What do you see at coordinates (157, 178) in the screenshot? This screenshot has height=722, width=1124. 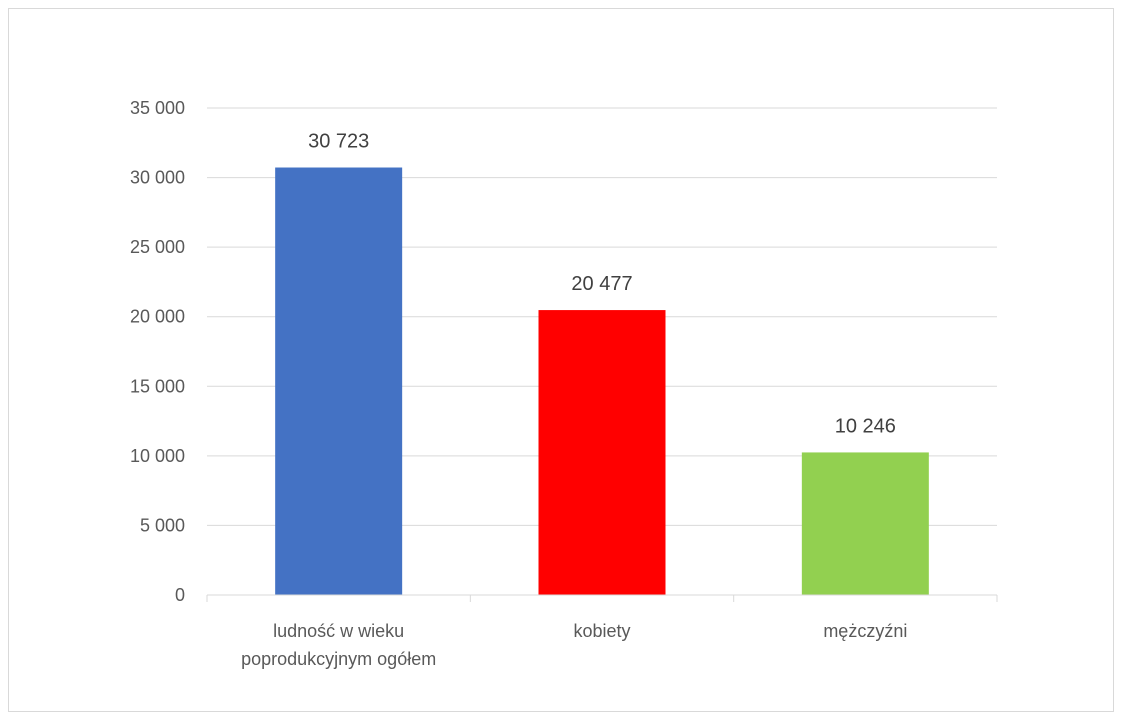 I see `y-tick-label: 30 000` at bounding box center [157, 178].